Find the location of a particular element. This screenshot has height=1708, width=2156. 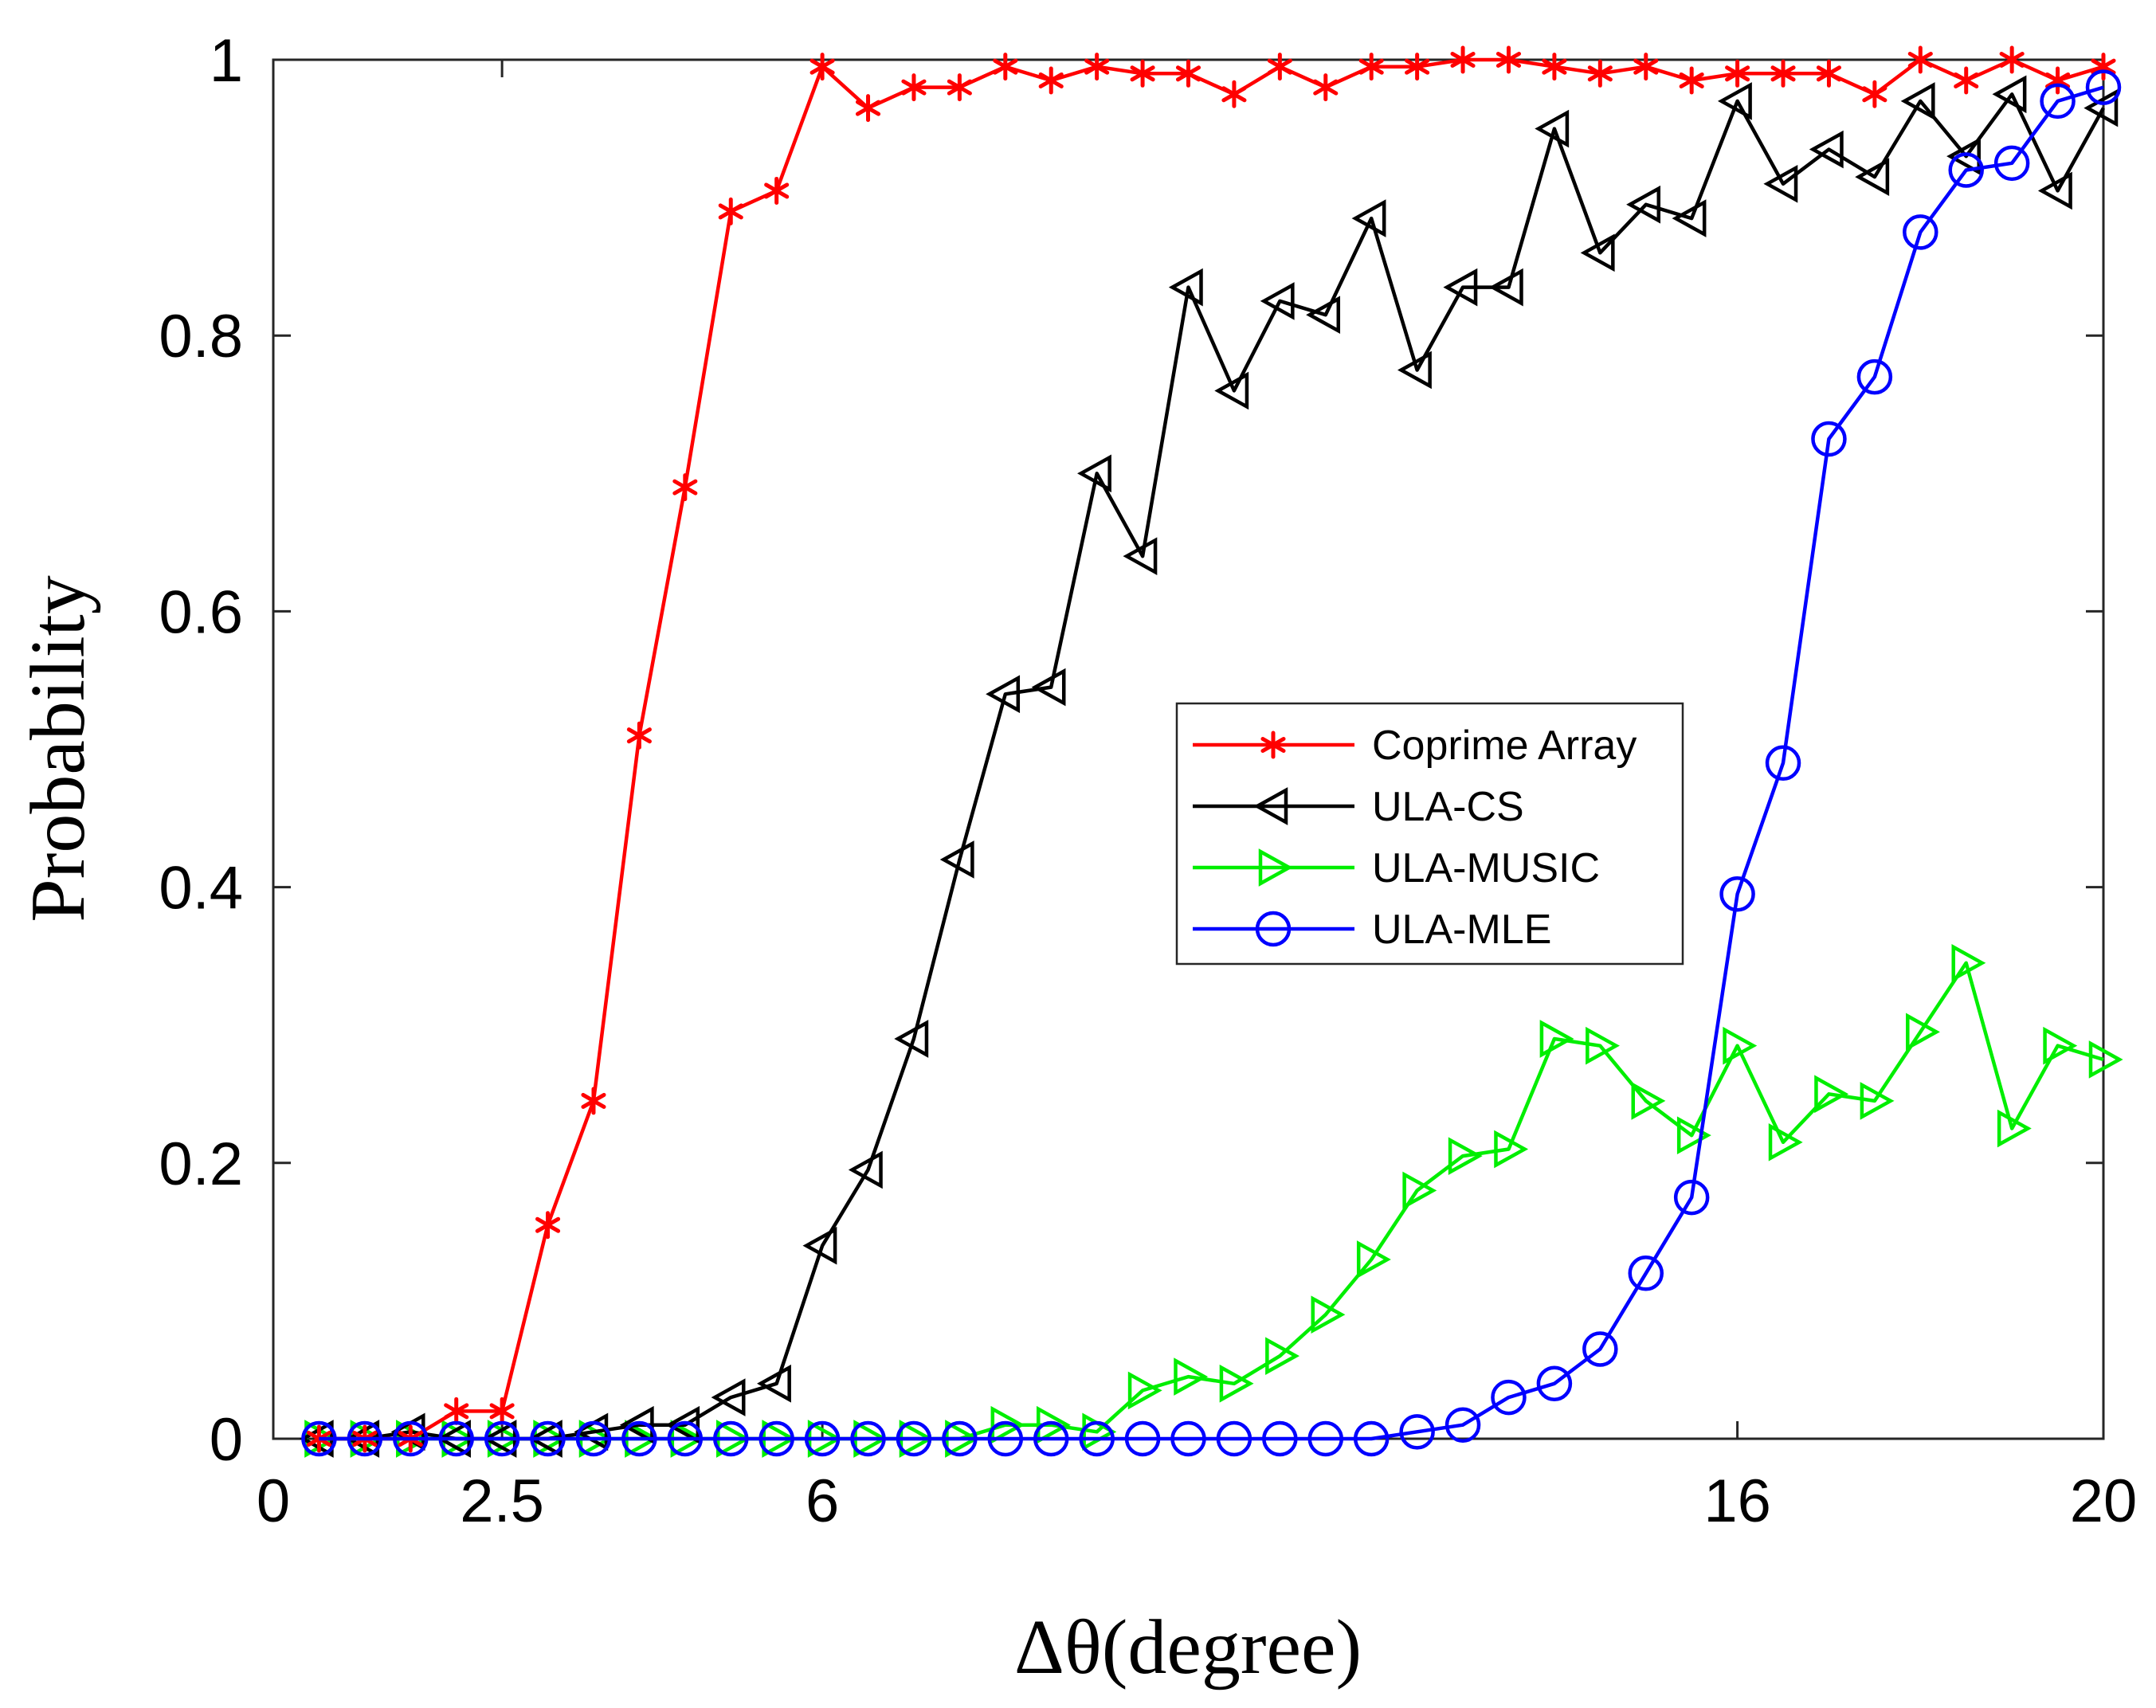

y-tick-label: 0.8 is located at coordinates (201, 336).